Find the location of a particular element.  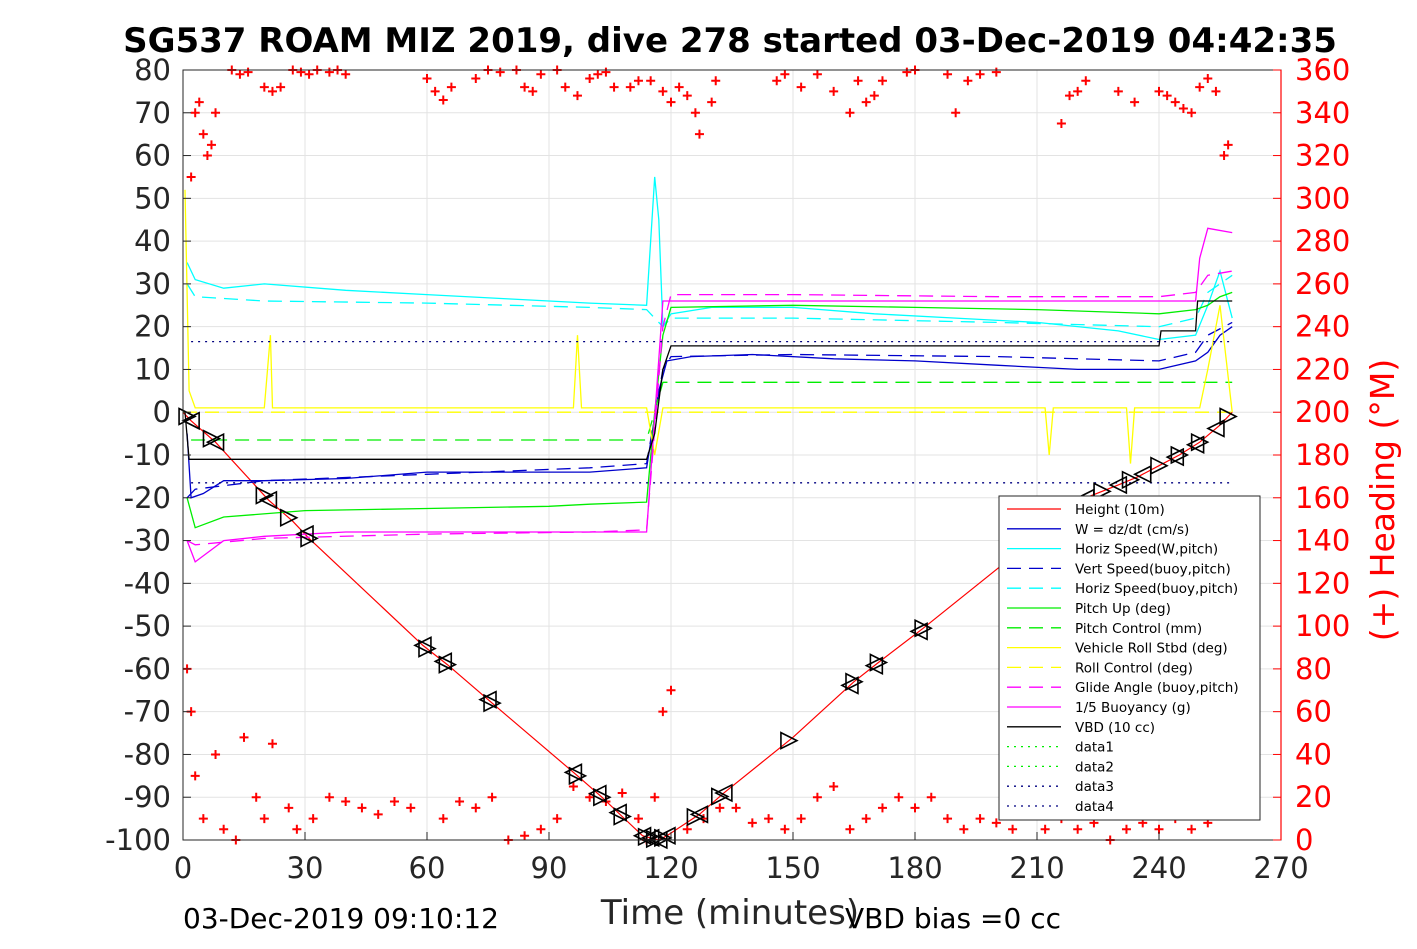

footer-timestamp: 03-Dec-2019 09:10:12 is located at coordinates (341, 918).